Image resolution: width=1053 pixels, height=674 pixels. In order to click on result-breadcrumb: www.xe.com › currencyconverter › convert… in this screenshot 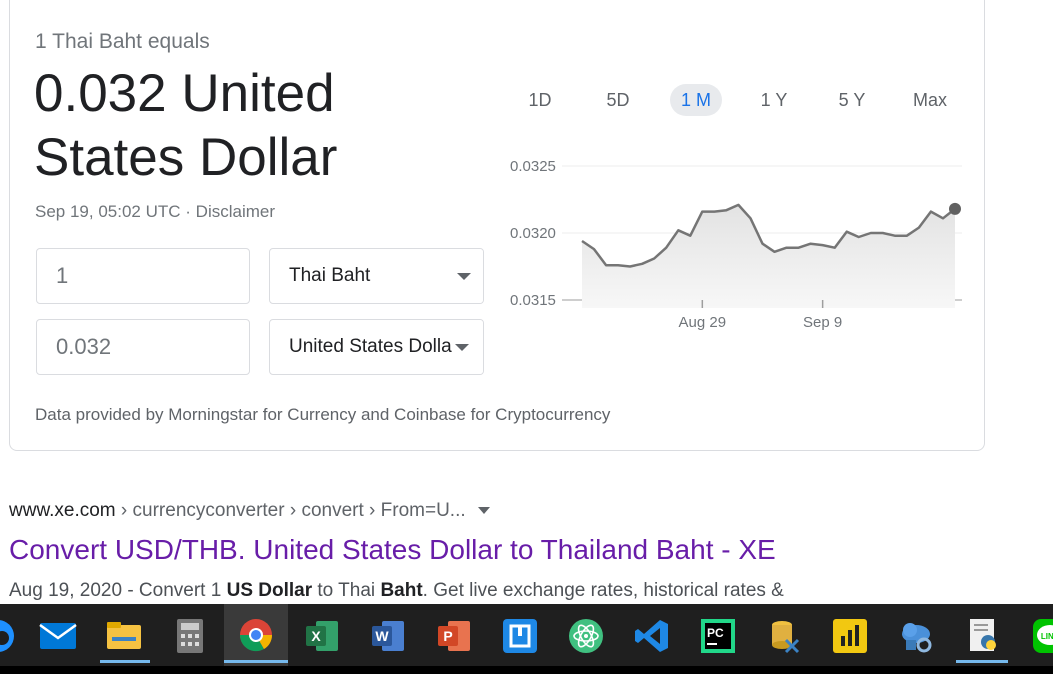, I will do `click(249, 511)`.